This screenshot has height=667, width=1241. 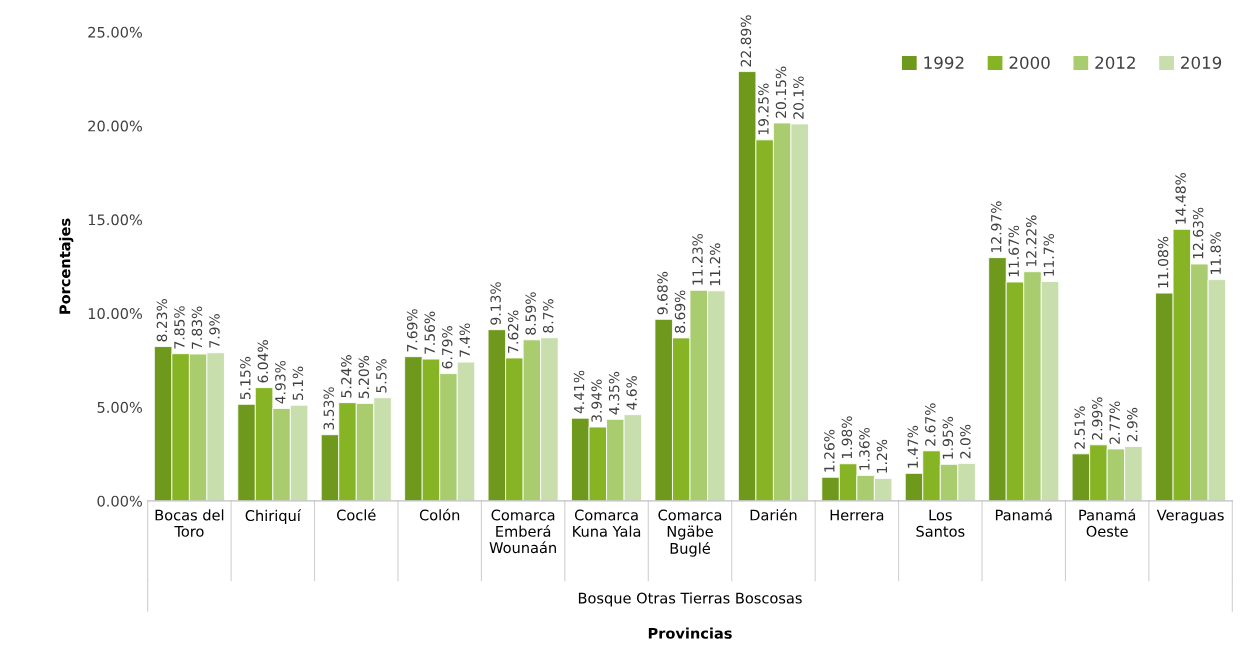 What do you see at coordinates (1190, 516) in the screenshot?
I see `x-tick-label: Veraguas` at bounding box center [1190, 516].